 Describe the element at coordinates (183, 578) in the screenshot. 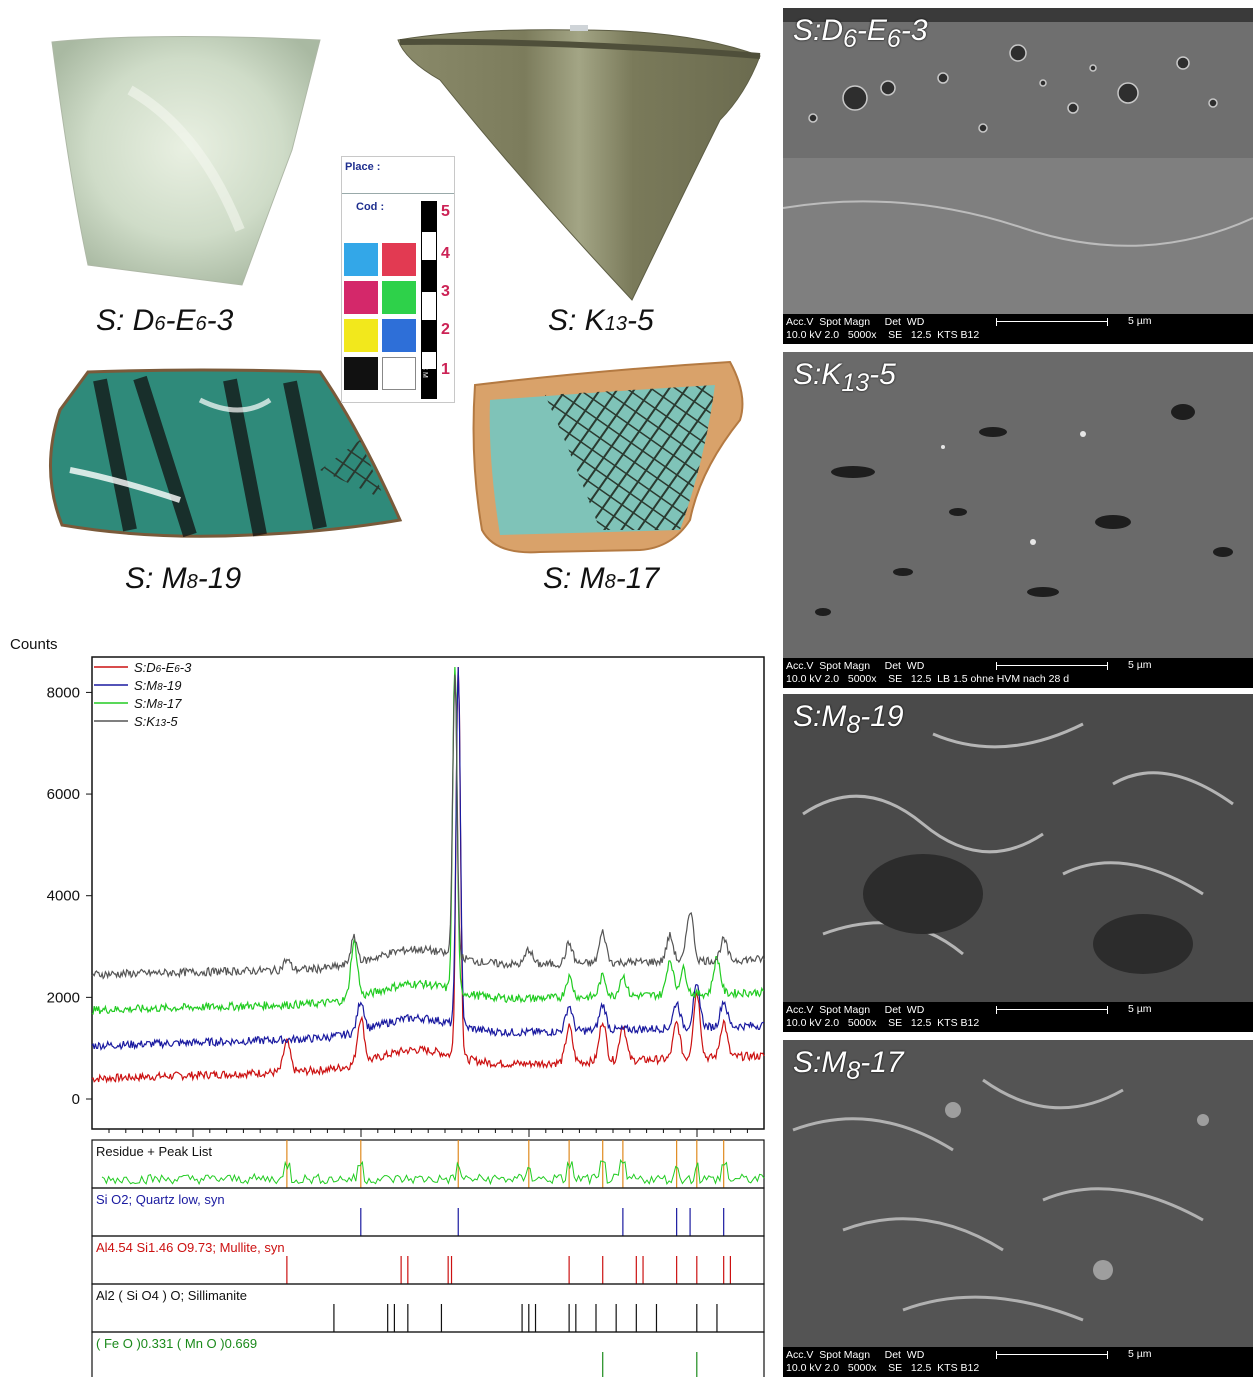

I see `sample-label-m819: S: M8-19` at that location.